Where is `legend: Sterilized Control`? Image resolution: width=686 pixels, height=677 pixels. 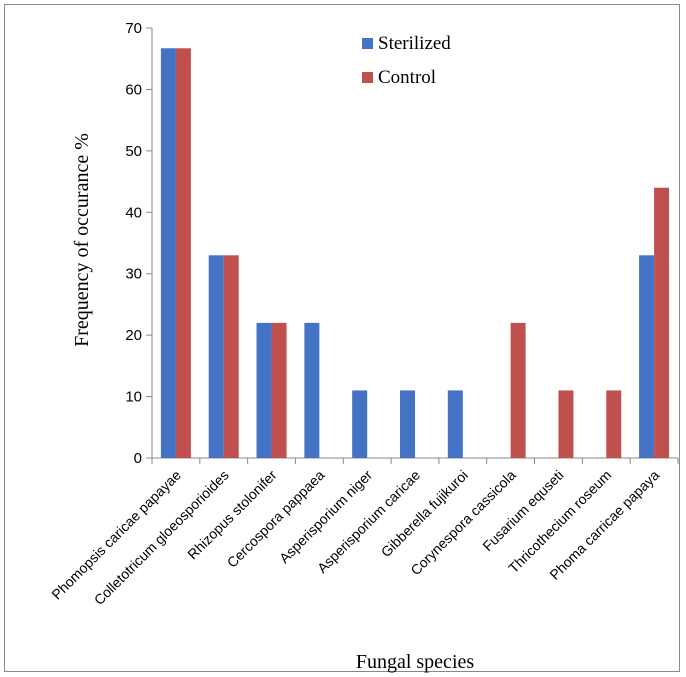 legend: Sterilized Control is located at coordinates (406, 60).